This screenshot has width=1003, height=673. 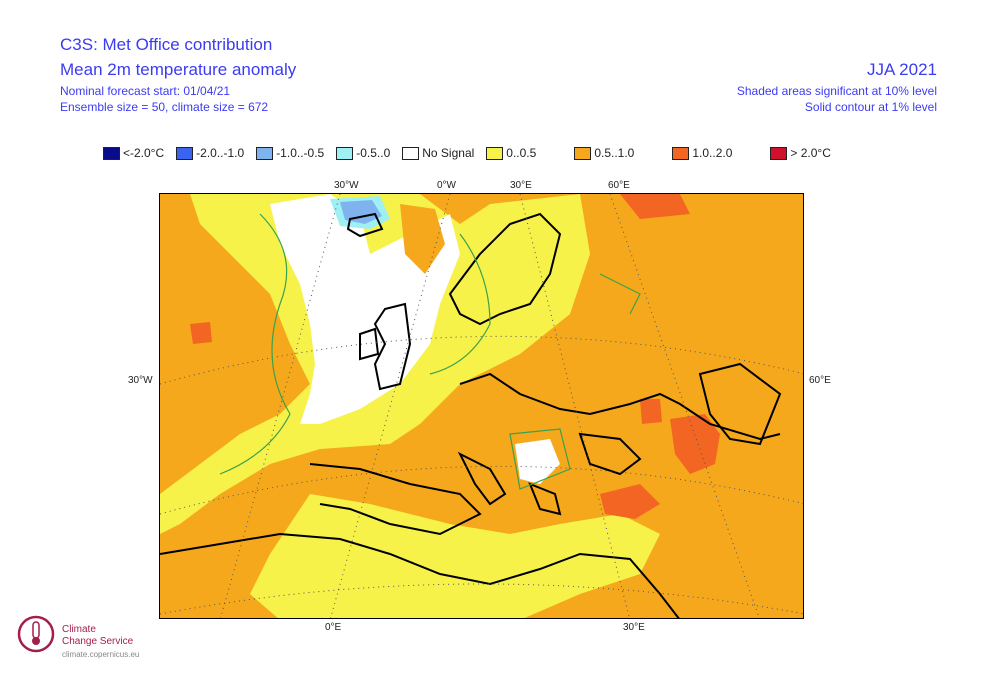 I want to click on legend-item: -2.0..-1.0, so click(x=210, y=153).